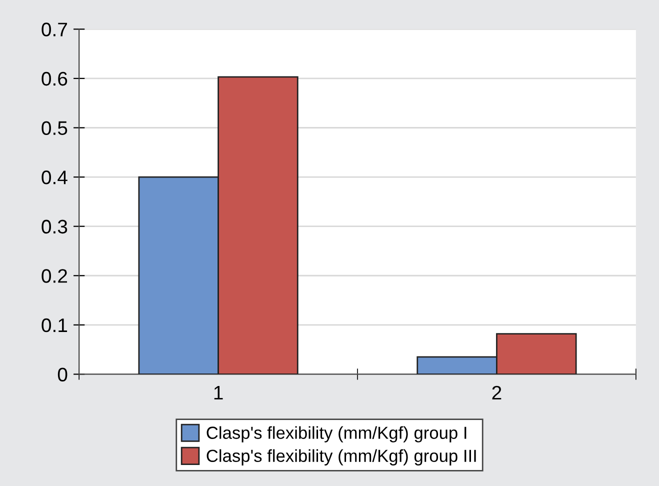  Describe the element at coordinates (341, 457) in the screenshot. I see `legend-label: Clasp's flexibility (mm/Kgf) group III` at that location.